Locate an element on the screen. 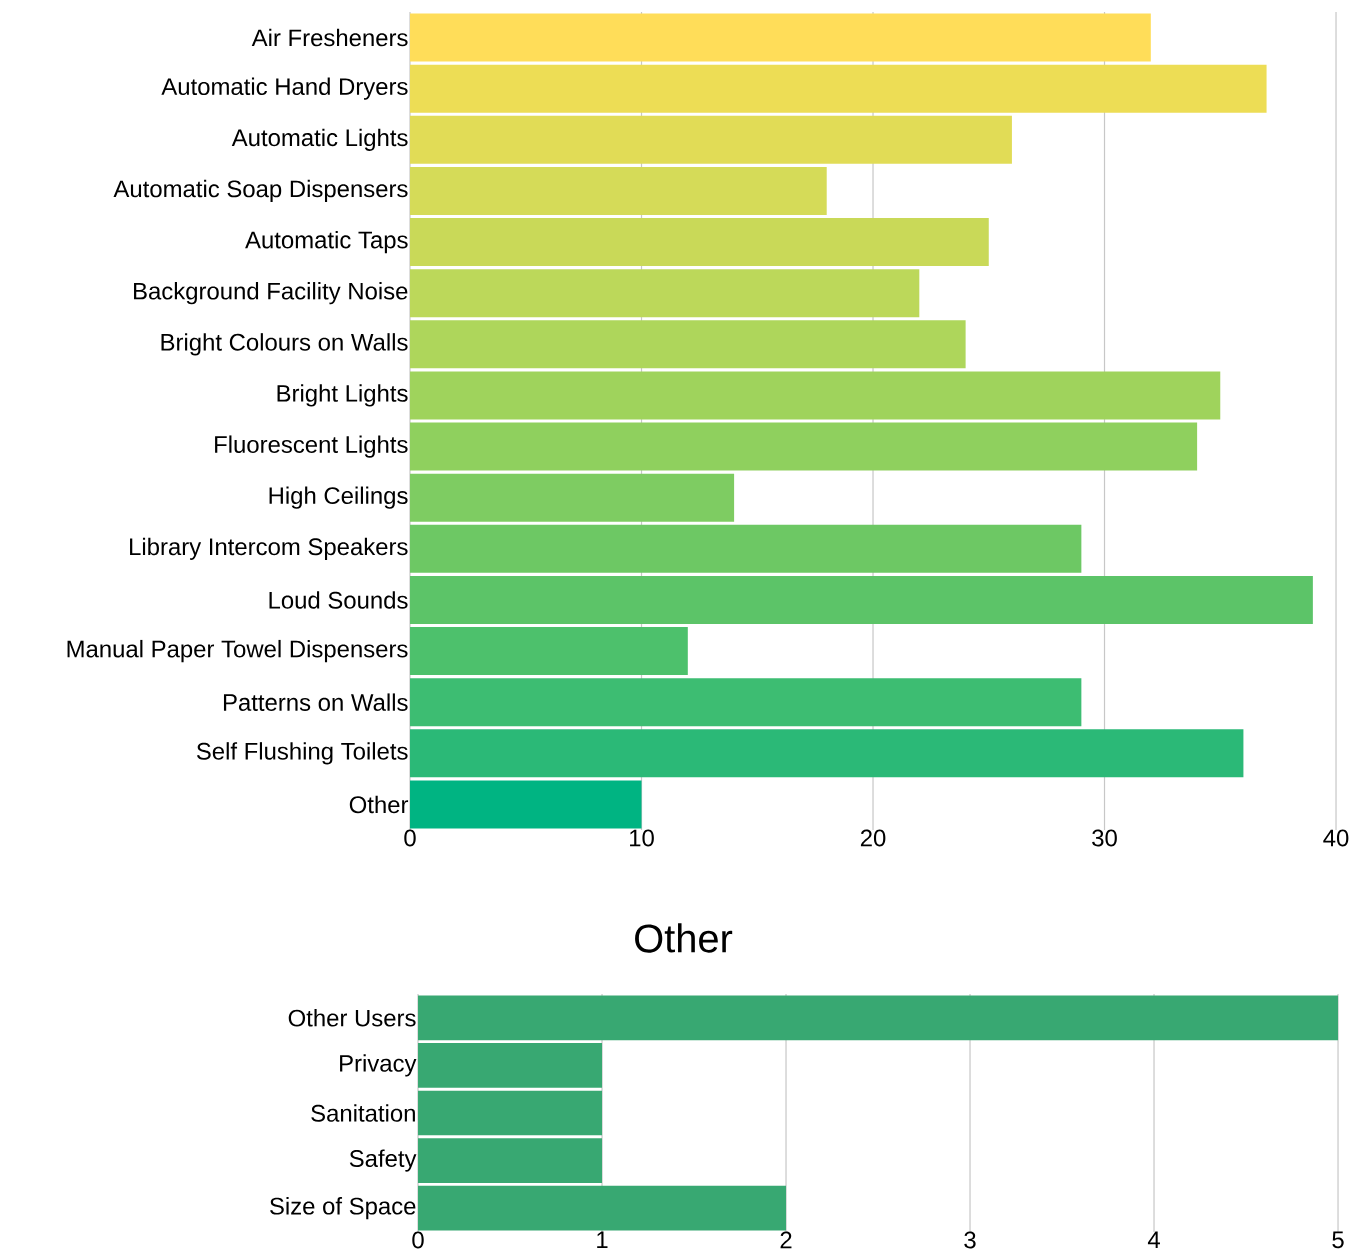 The image size is (1359, 1258). y-tick-label: Size of Space is located at coordinates (343, 1208).